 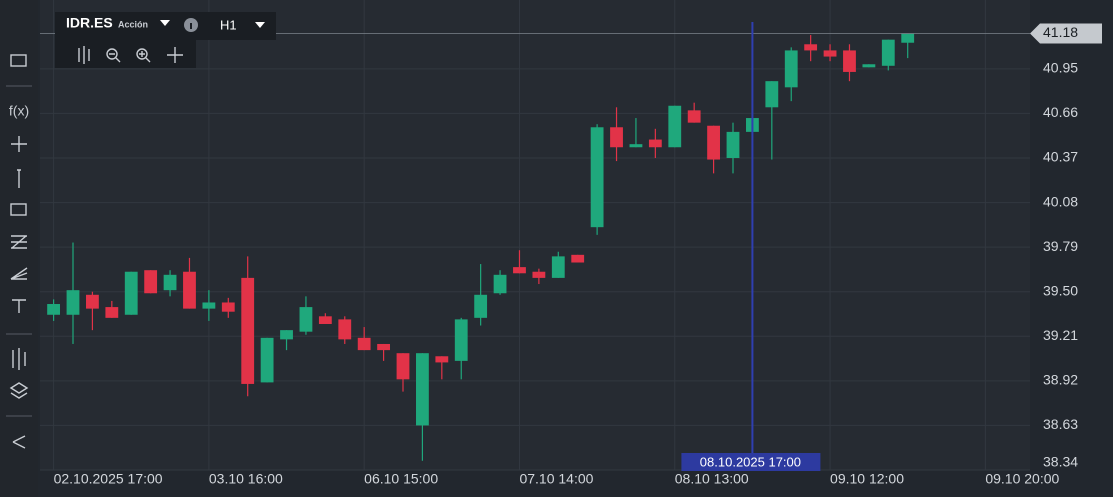 What do you see at coordinates (145, 57) in the screenshot?
I see `zoom-in-glyph` at bounding box center [145, 57].